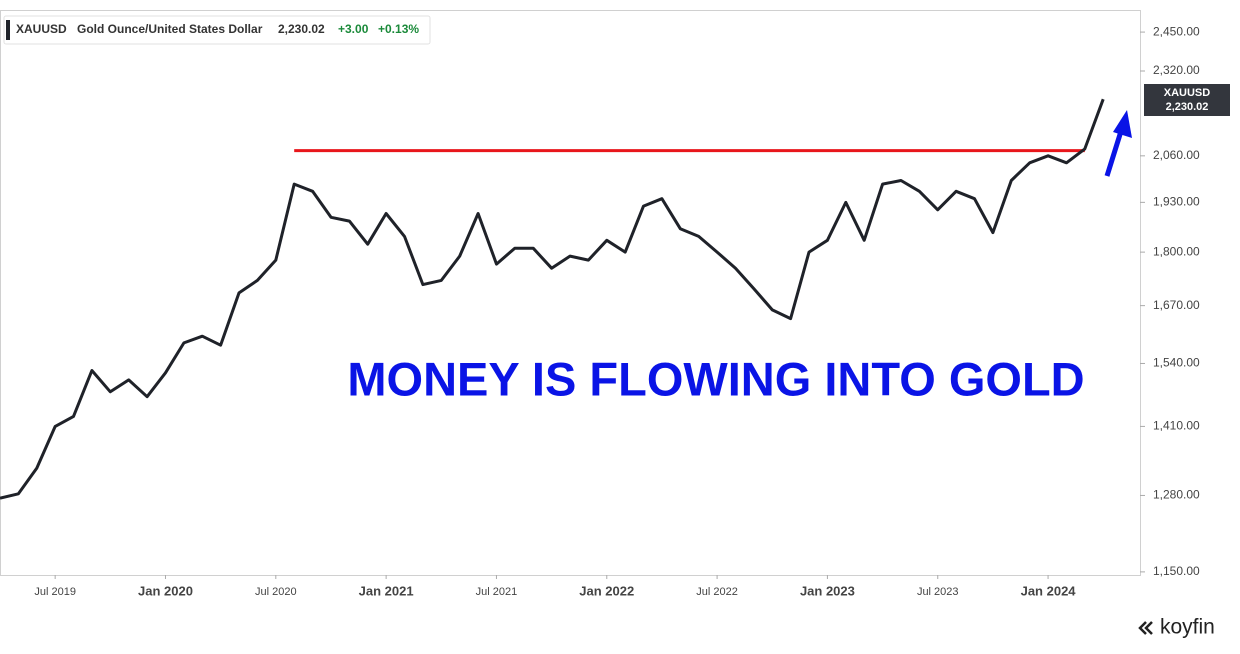 This screenshot has width=1240, height=654. Describe the element at coordinates (1176, 31) in the screenshot. I see `y-tick-label: 2,450.00` at that location.